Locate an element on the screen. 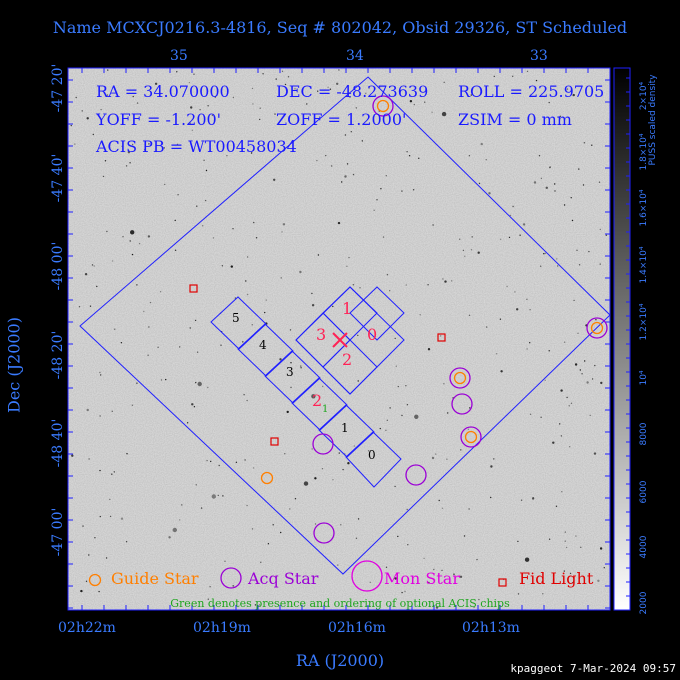 The width and height of the screenshot is (680, 680). acis-chip-s1 is located at coordinates (265, 350).